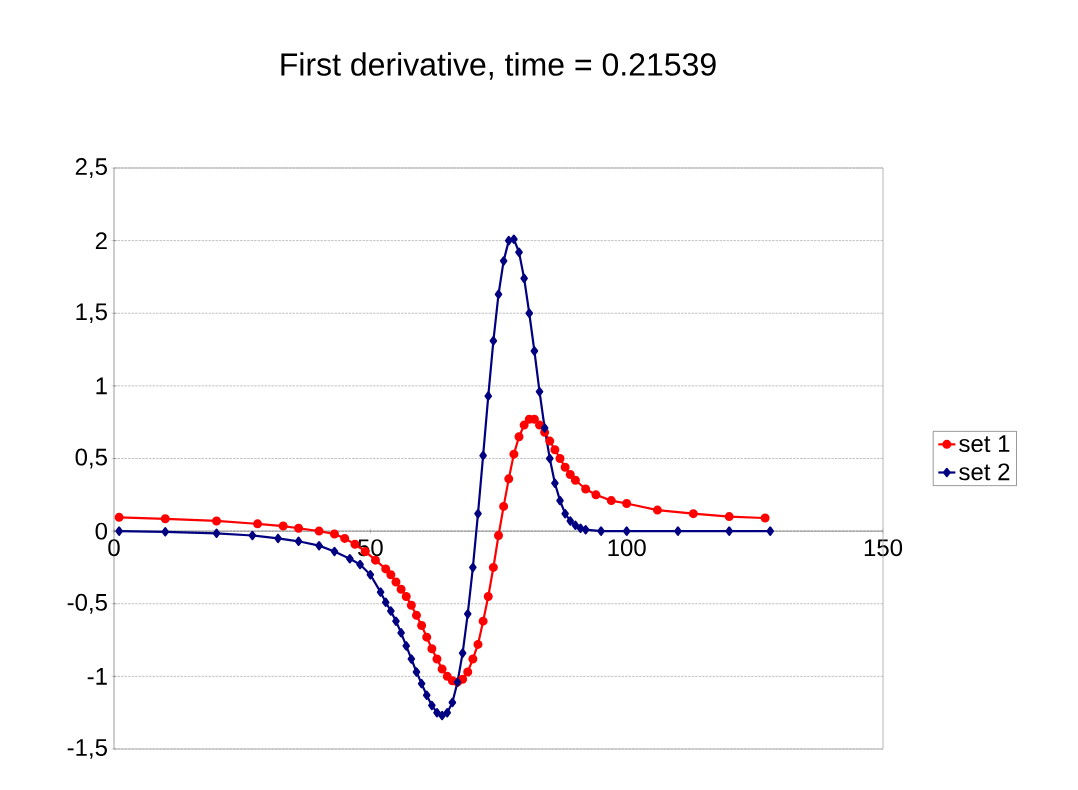 The width and height of the screenshot is (1078, 790). Describe the element at coordinates (91, 313) in the screenshot. I see `y-tick-label: 1,5` at that location.